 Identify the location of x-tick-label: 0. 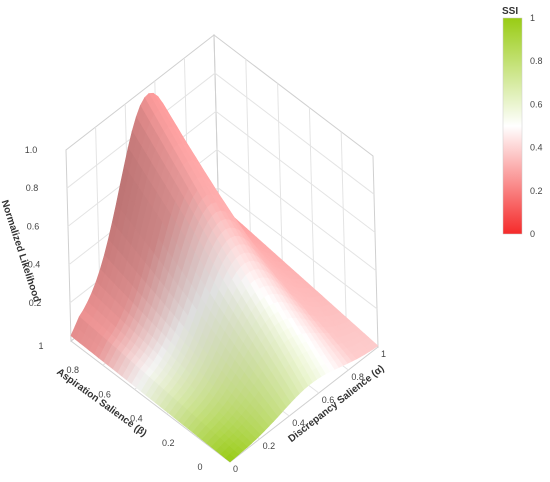
(235, 469).